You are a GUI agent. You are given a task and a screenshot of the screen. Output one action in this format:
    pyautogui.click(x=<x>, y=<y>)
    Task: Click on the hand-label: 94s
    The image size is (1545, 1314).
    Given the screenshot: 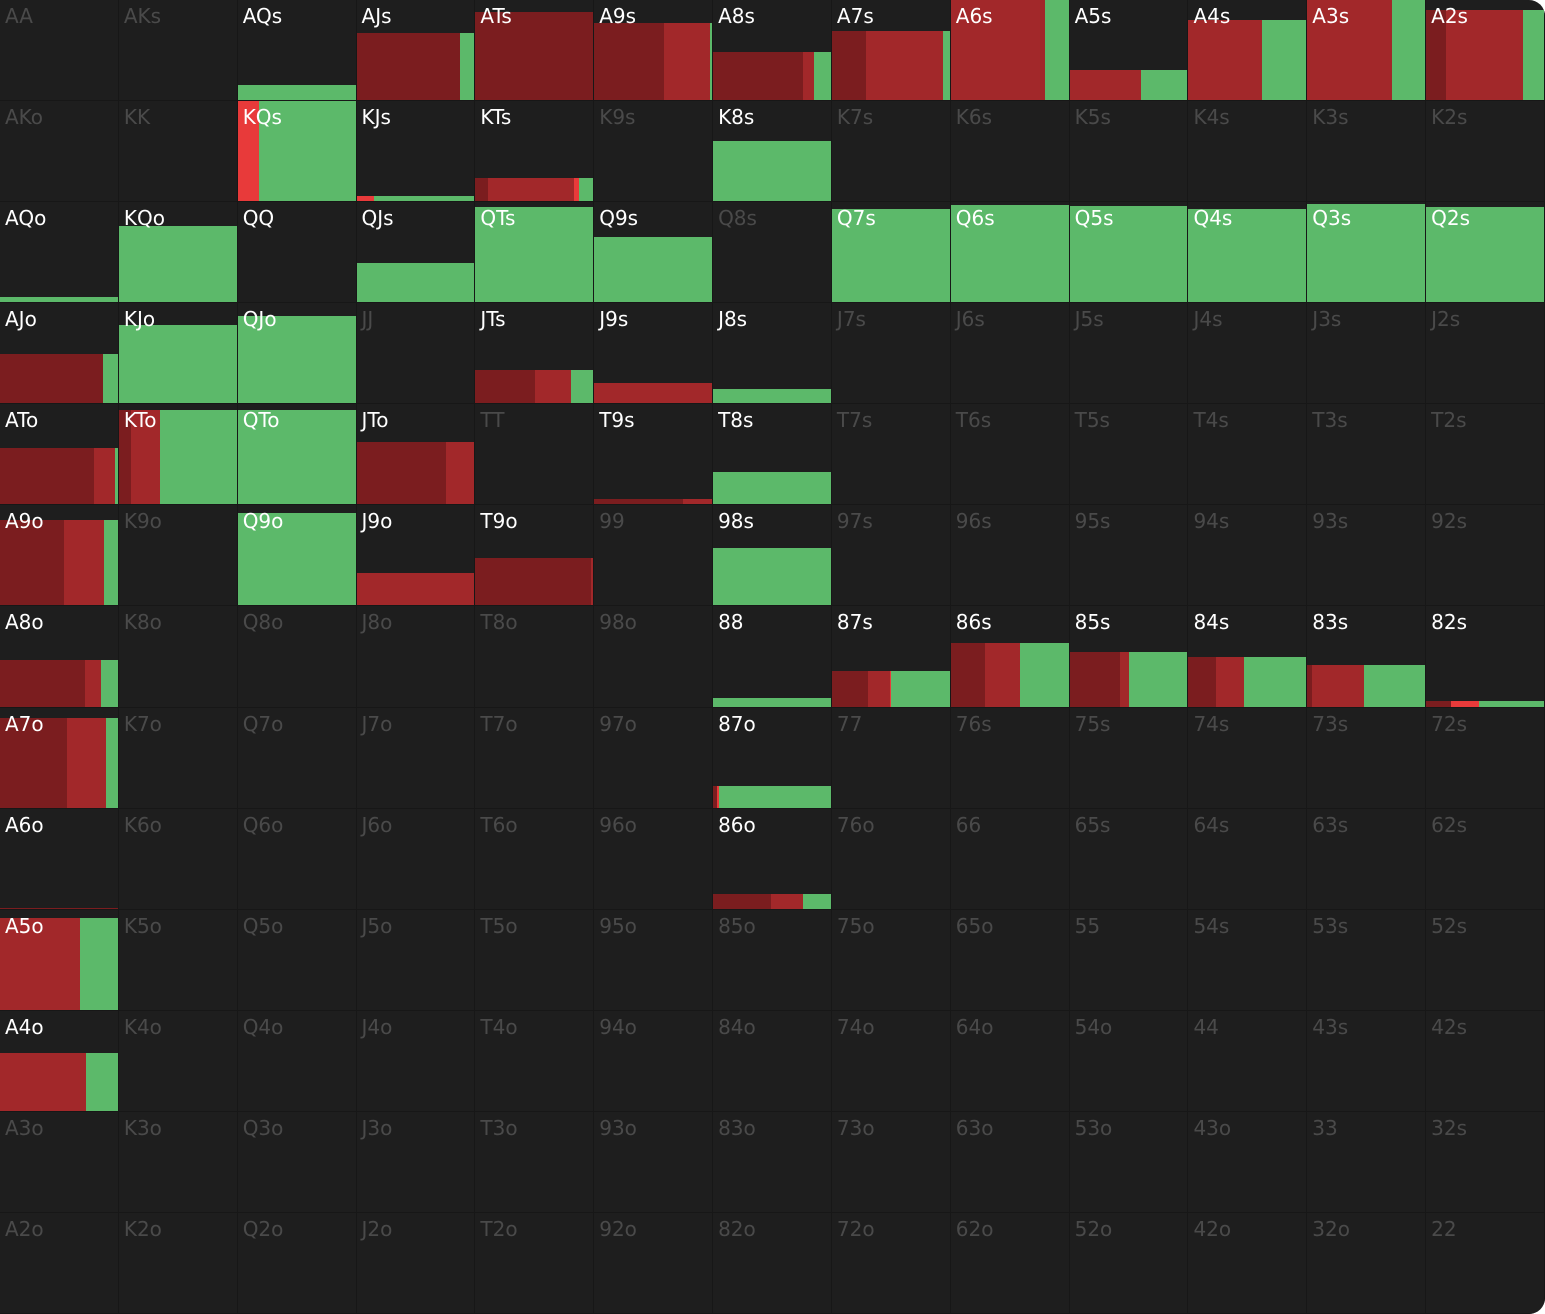 What is the action you would take?
    pyautogui.click(x=1211, y=521)
    